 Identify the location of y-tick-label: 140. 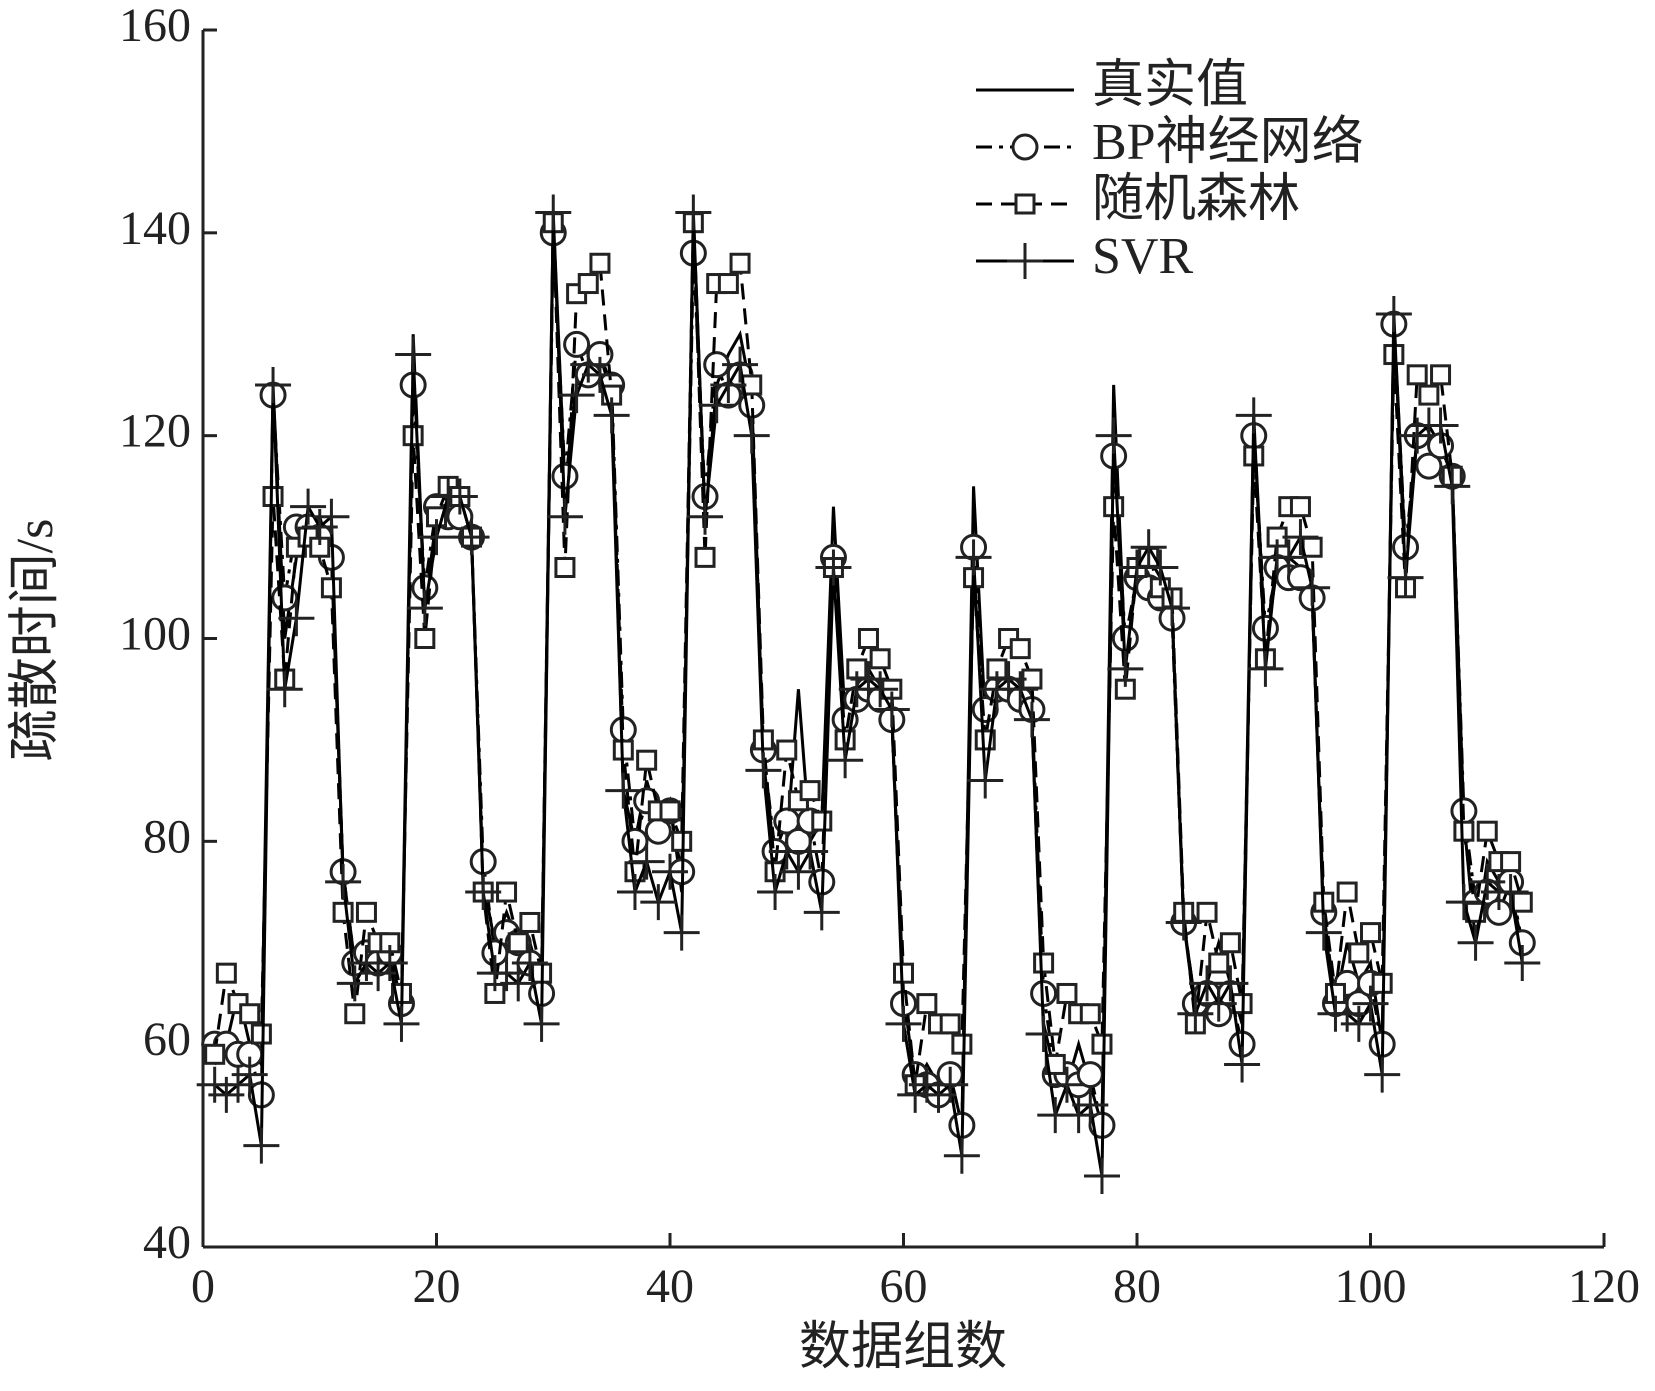
(155, 228).